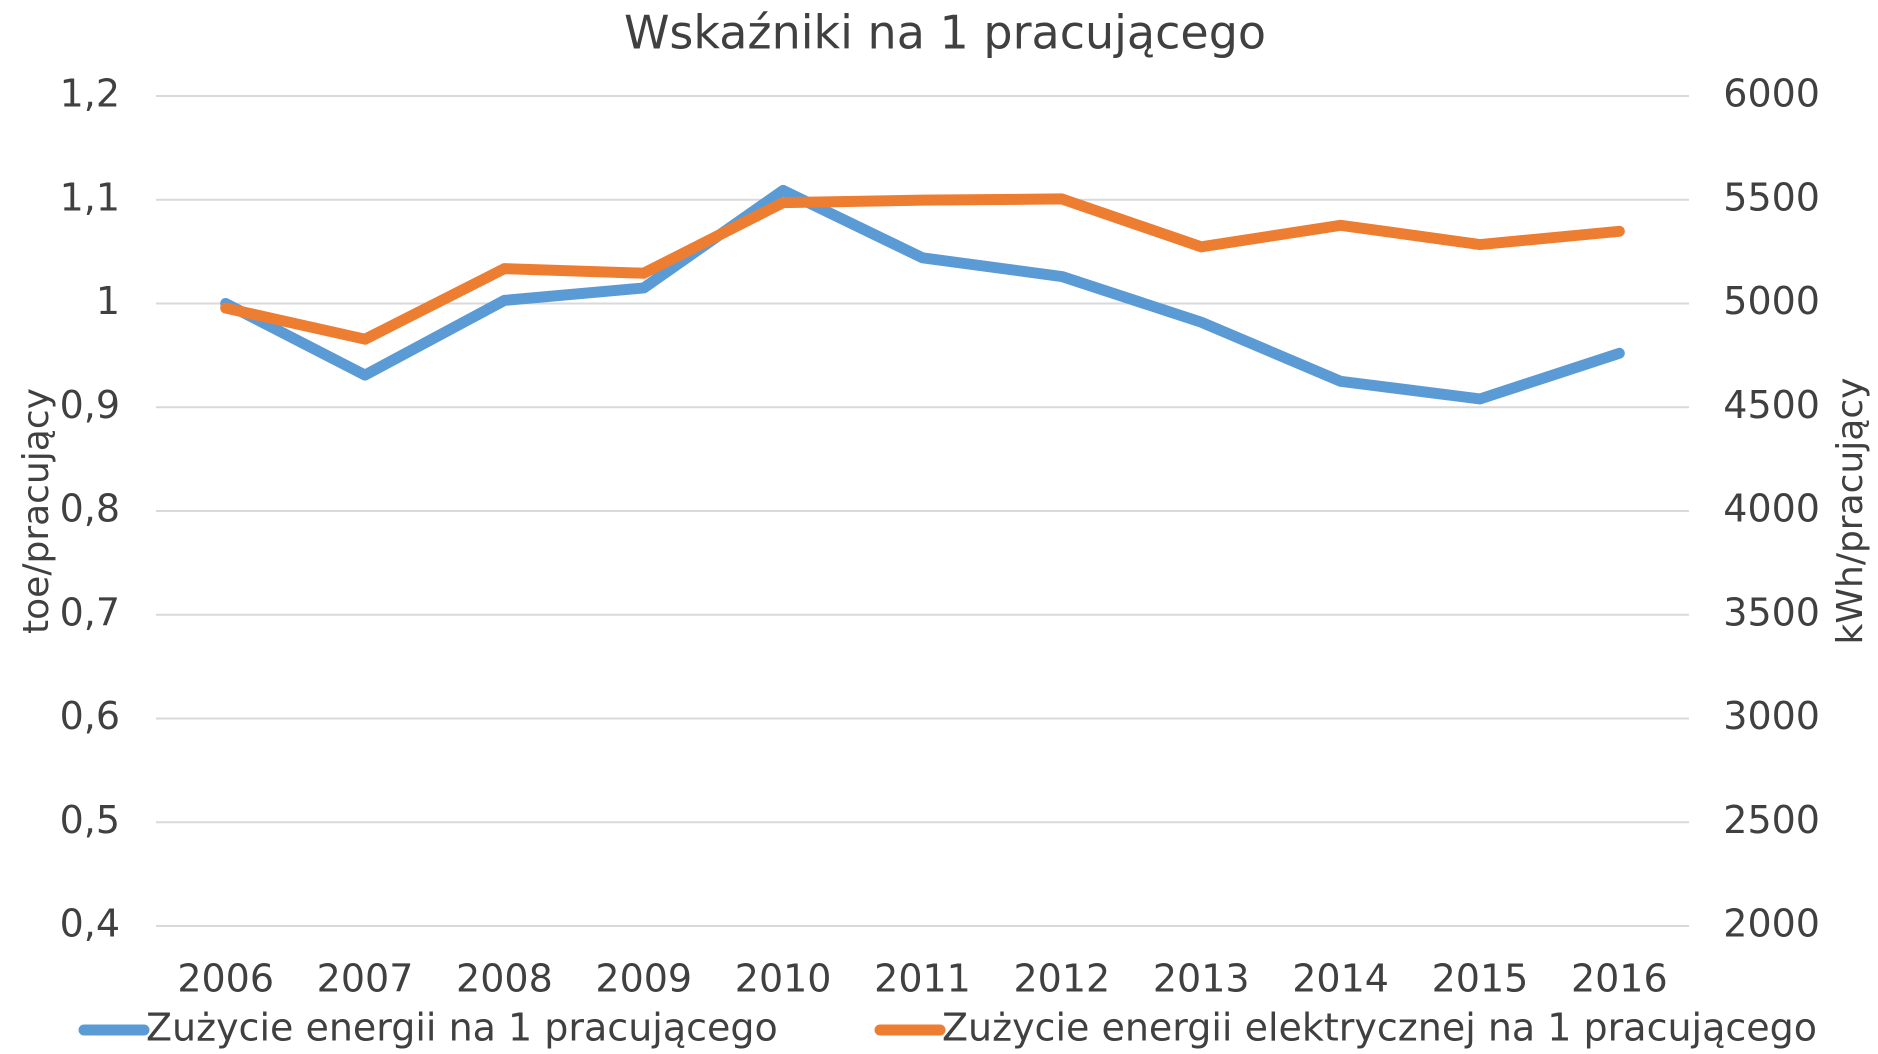  I want to click on x-tick-label: 2008, so click(504, 979).